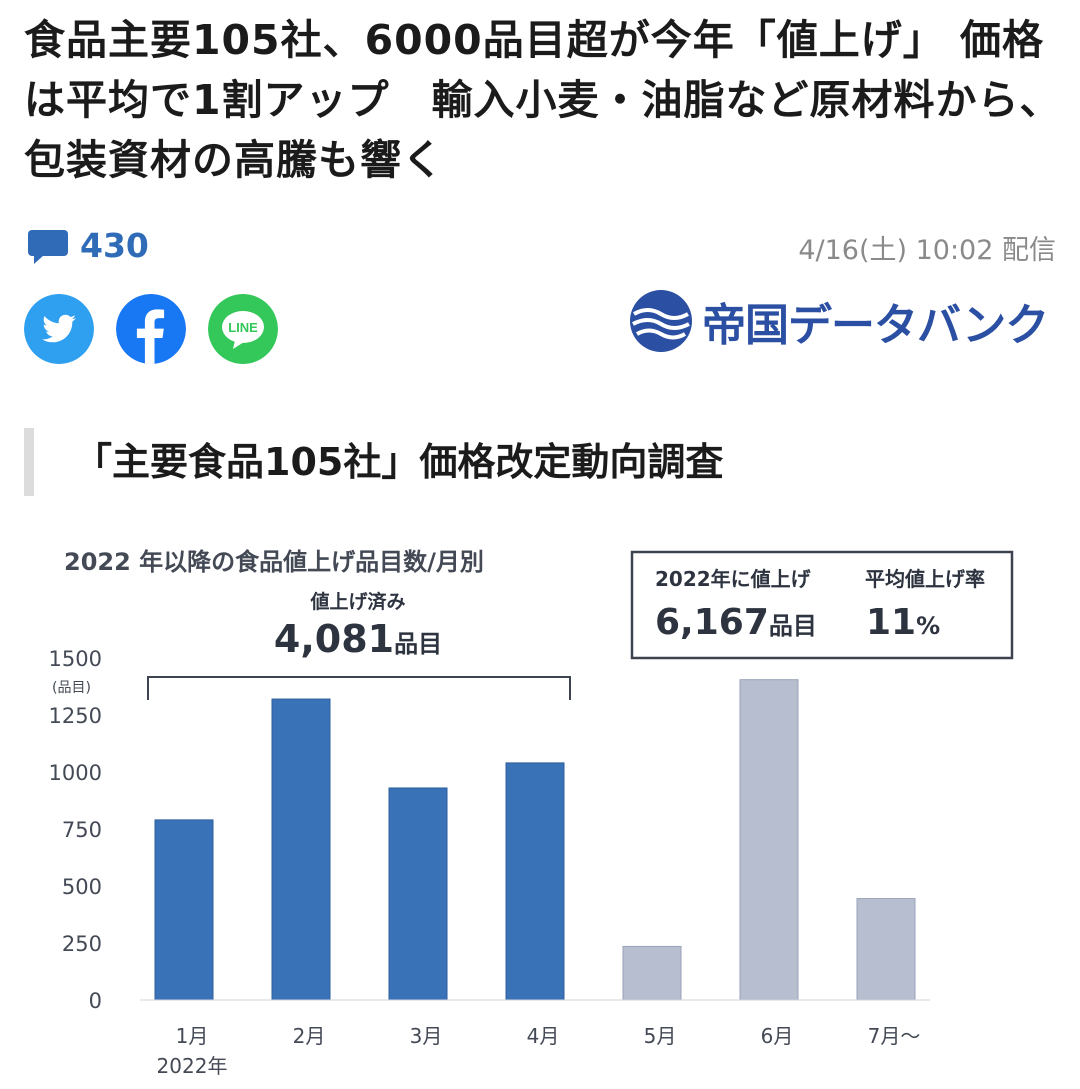 This screenshot has height=1089, width=1080. What do you see at coordinates (541, 248) in the screenshot?
I see `article-meta: 430 4/16(土) 10:02 配信` at bounding box center [541, 248].